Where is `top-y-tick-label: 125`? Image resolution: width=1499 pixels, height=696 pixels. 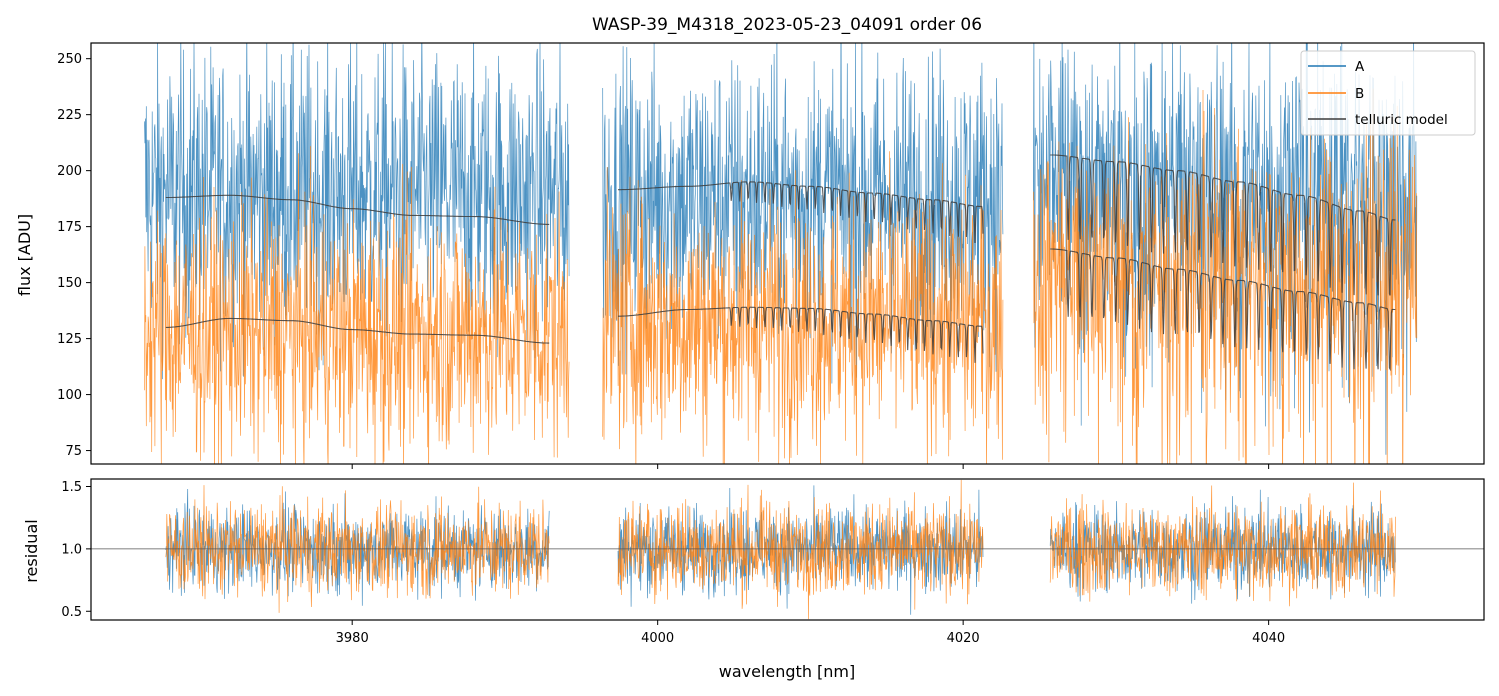 top-y-tick-label: 125 is located at coordinates (69, 339).